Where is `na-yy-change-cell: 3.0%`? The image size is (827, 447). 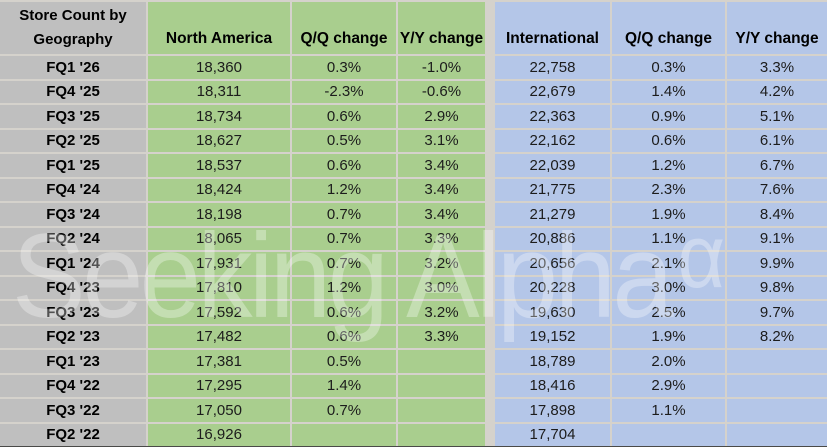
na-yy-change-cell: 3.0% is located at coordinates (441, 287).